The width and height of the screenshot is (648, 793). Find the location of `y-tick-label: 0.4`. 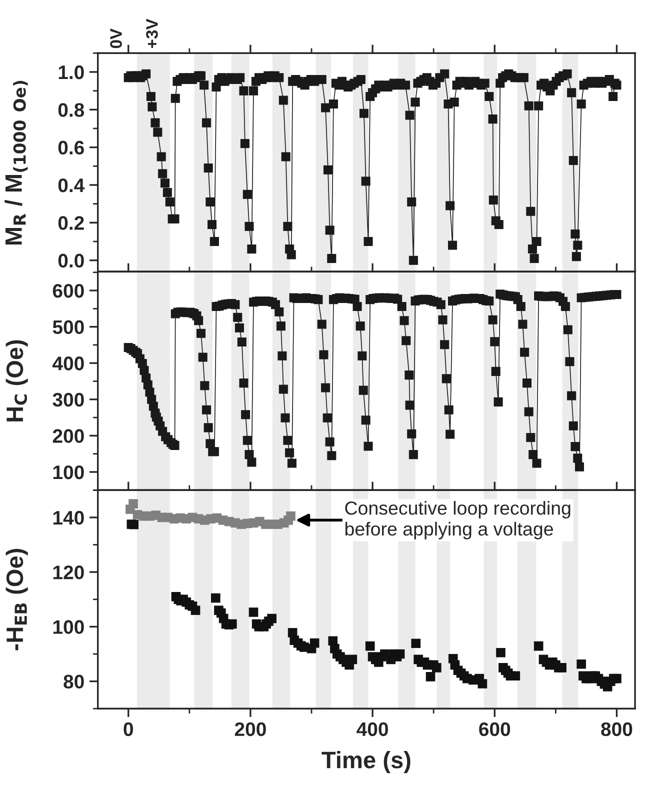

y-tick-label: 0.4 is located at coordinates (71, 185).